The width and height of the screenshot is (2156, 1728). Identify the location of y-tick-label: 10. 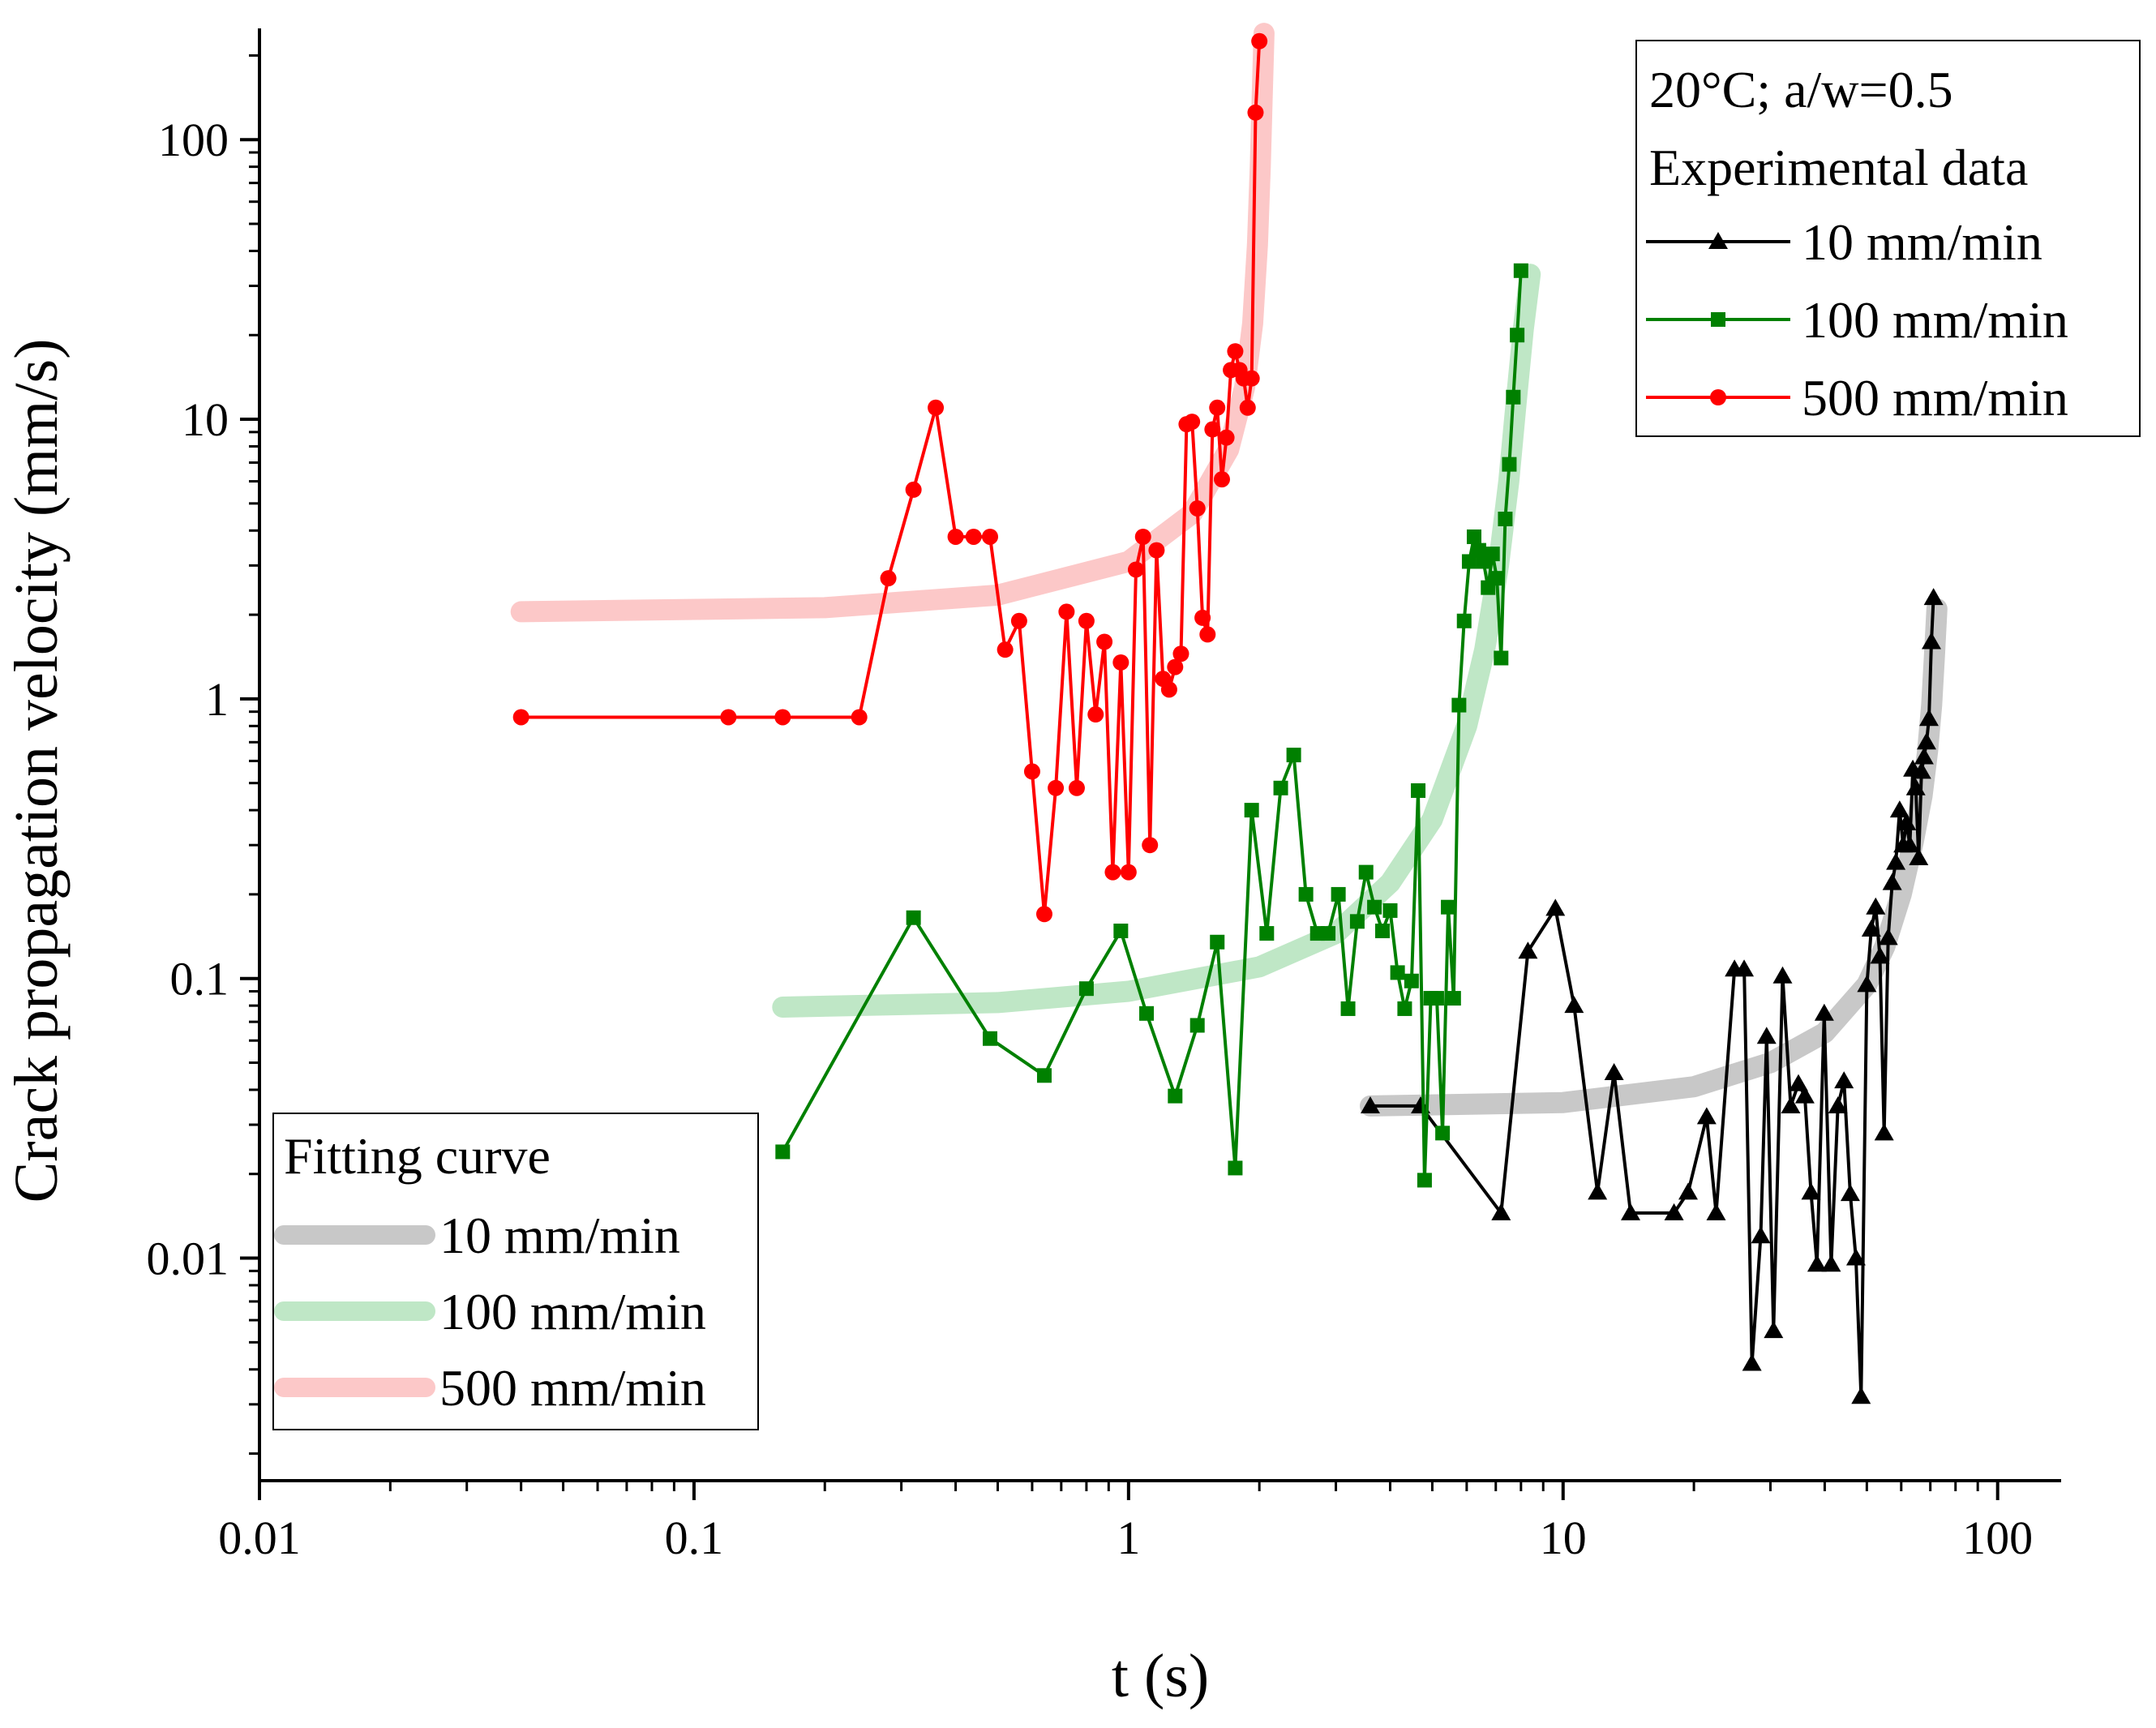
(205, 420).